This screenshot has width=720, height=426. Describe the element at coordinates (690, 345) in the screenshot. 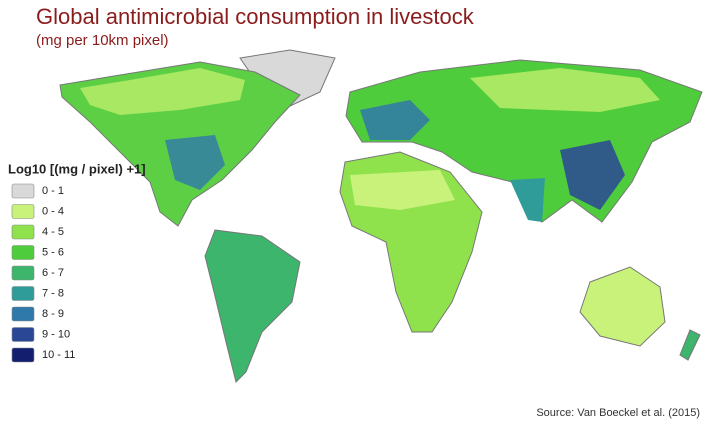

I see `new-zealand` at that location.